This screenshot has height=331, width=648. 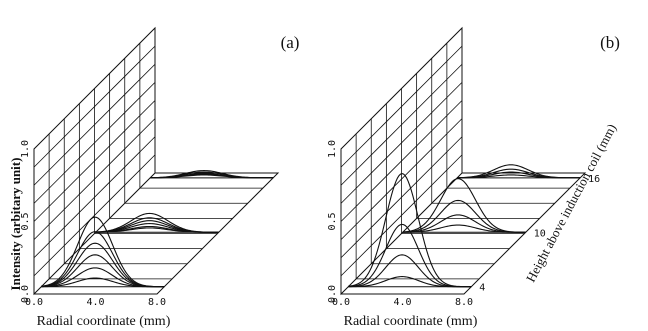 What do you see at coordinates (540, 233) in the screenshot?
I see `panel-b-z-tick: 10` at bounding box center [540, 233].